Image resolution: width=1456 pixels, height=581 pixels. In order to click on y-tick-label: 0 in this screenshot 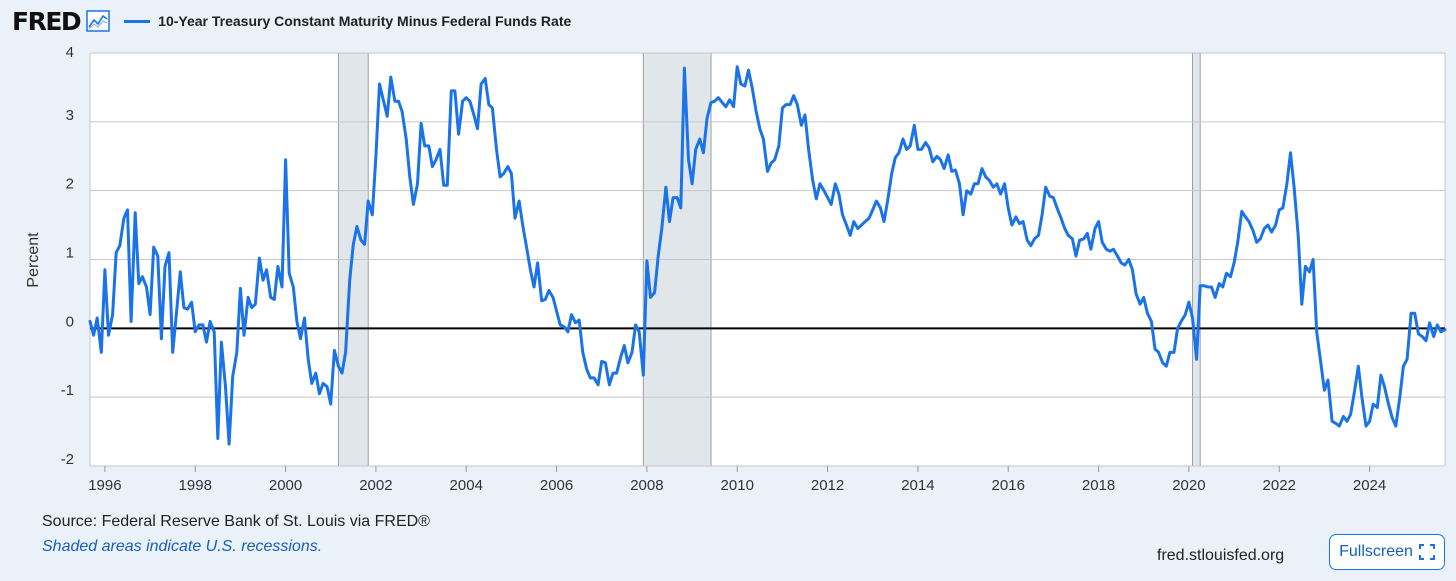, I will do `click(70, 321)`.